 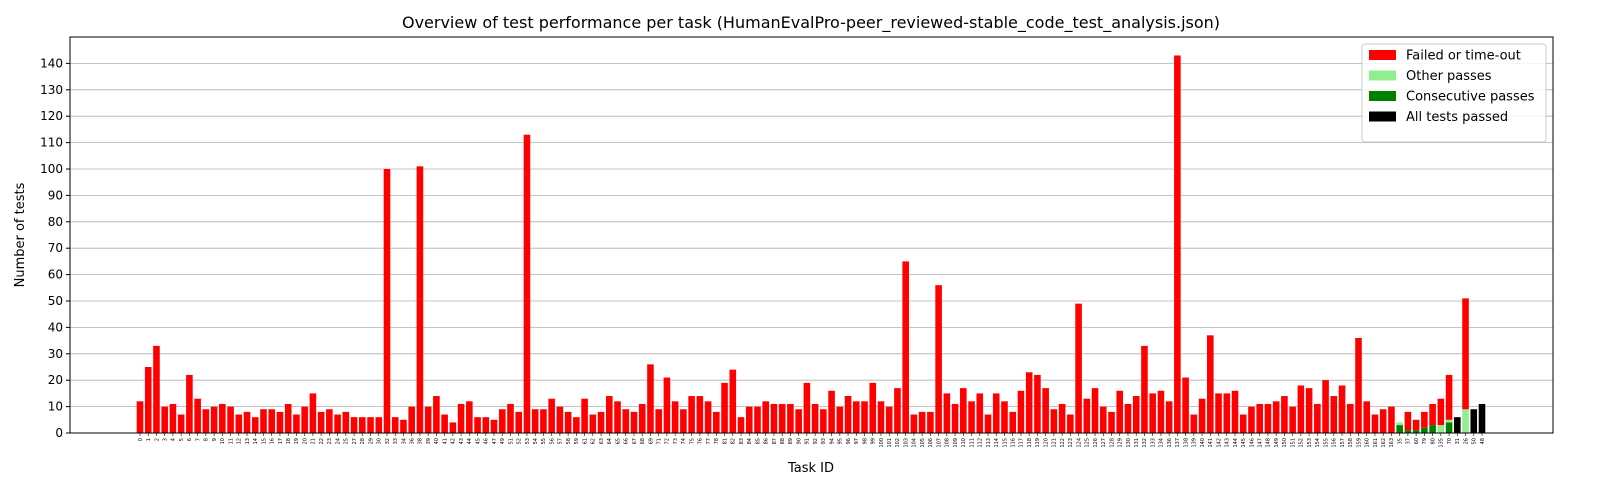 I want to click on x-tick-label: 125, so click(x=1088, y=443).